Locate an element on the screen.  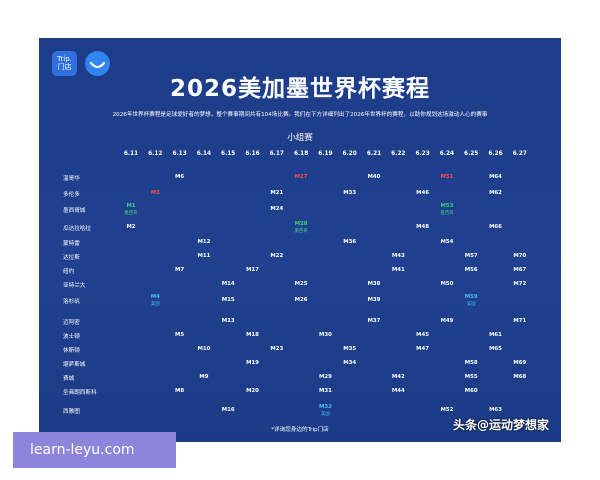
match-cell: M22 is located at coordinates (277, 256).